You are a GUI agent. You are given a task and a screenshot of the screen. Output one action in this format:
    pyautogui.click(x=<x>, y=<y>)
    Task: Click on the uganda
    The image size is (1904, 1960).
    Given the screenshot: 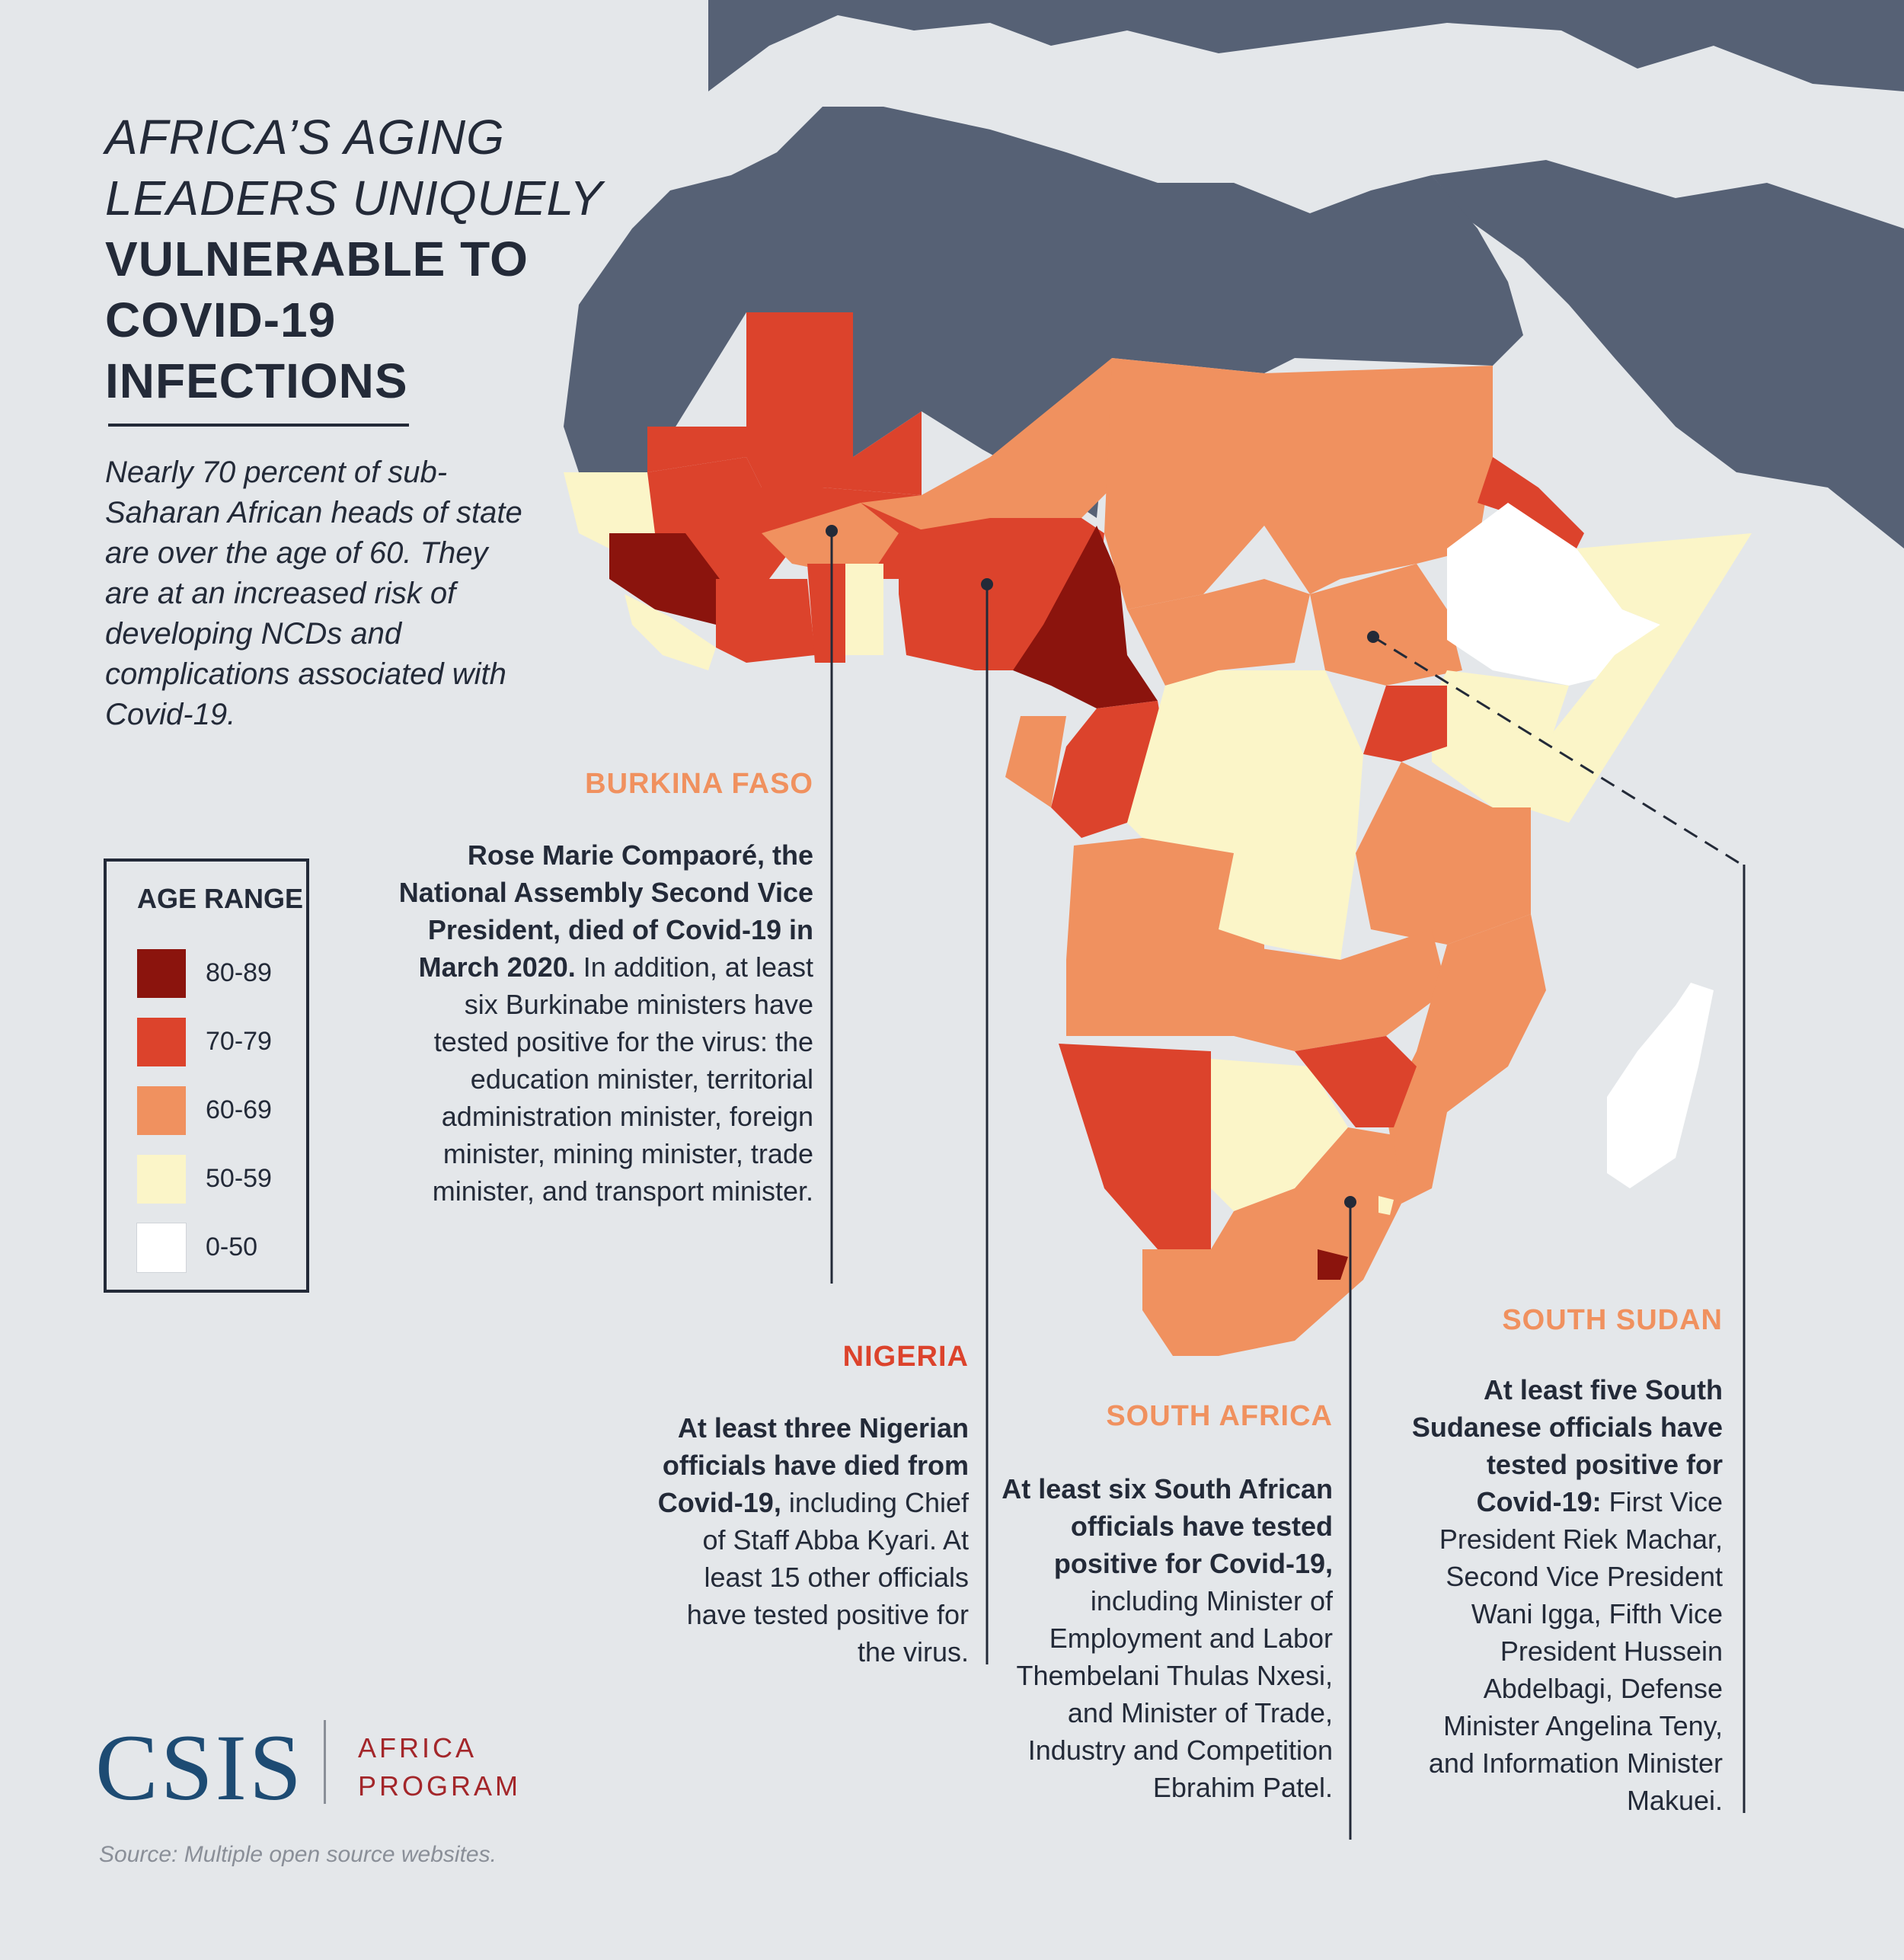 What is the action you would take?
    pyautogui.click(x=1405, y=724)
    